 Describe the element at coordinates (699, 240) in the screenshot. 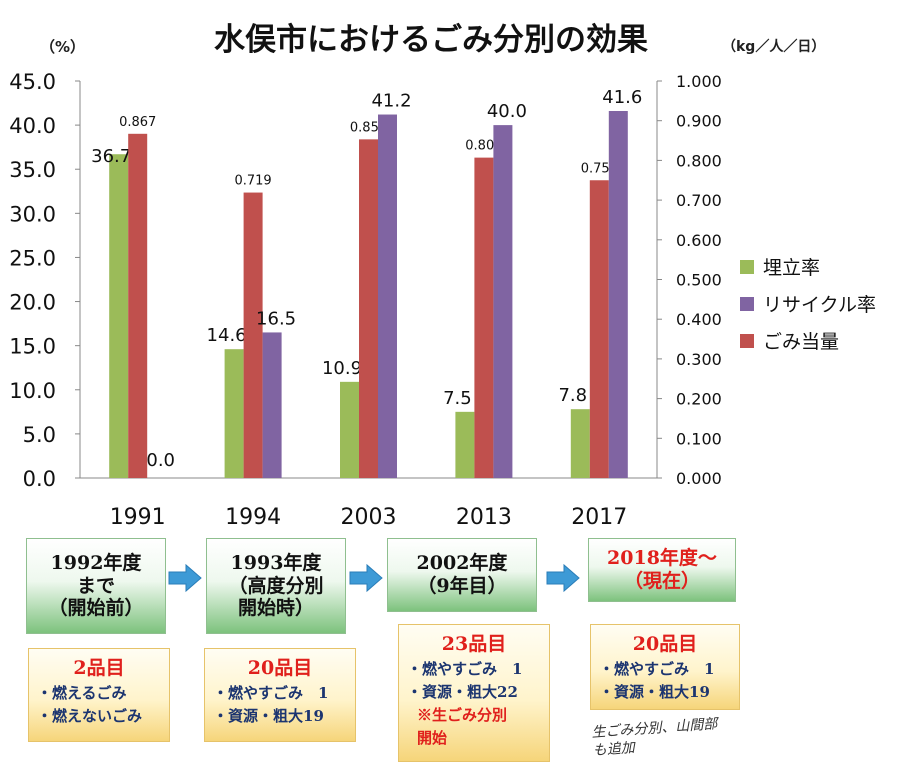

I see `right-tick-label: 0.600` at that location.